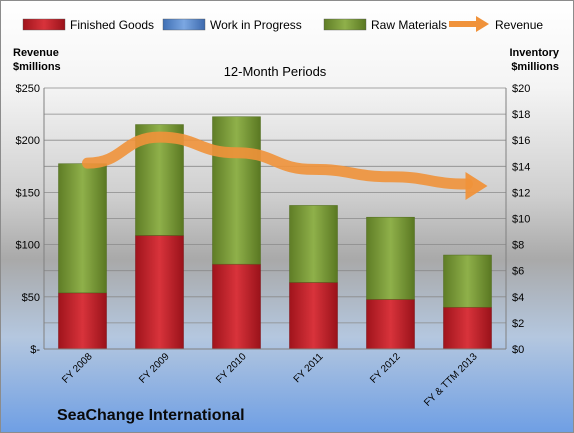 The width and height of the screenshot is (574, 433). I want to click on y-left-tick-label: $50, so click(31, 298).